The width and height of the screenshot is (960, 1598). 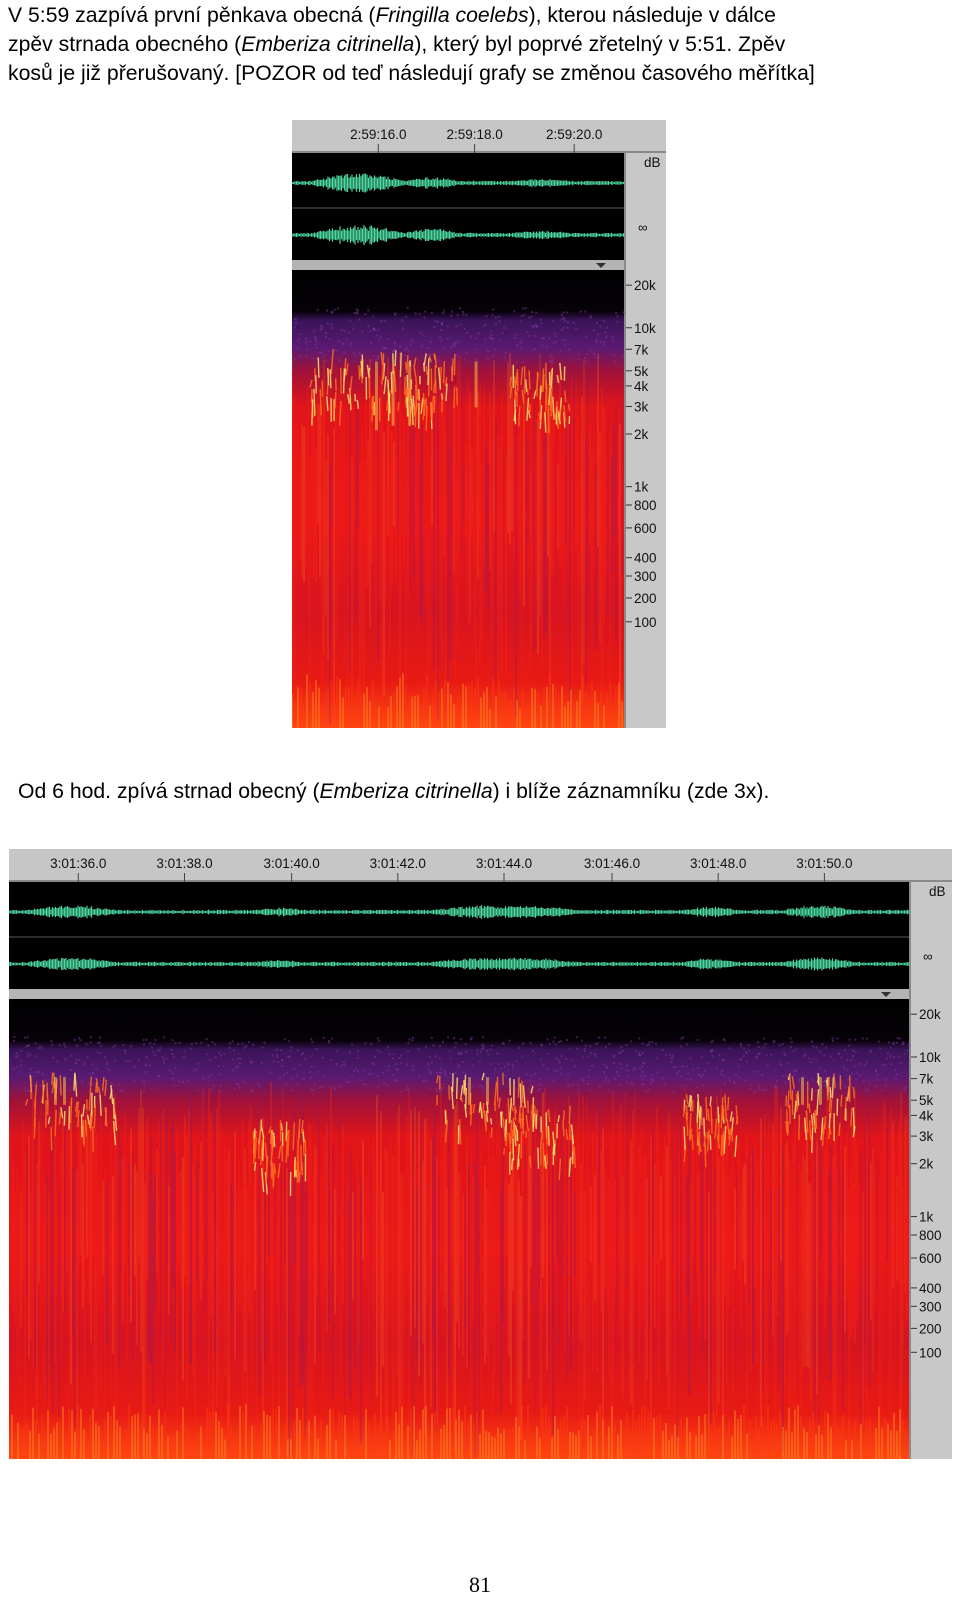 What do you see at coordinates (645, 285) in the screenshot?
I see `freq-tick-label: 20k` at bounding box center [645, 285].